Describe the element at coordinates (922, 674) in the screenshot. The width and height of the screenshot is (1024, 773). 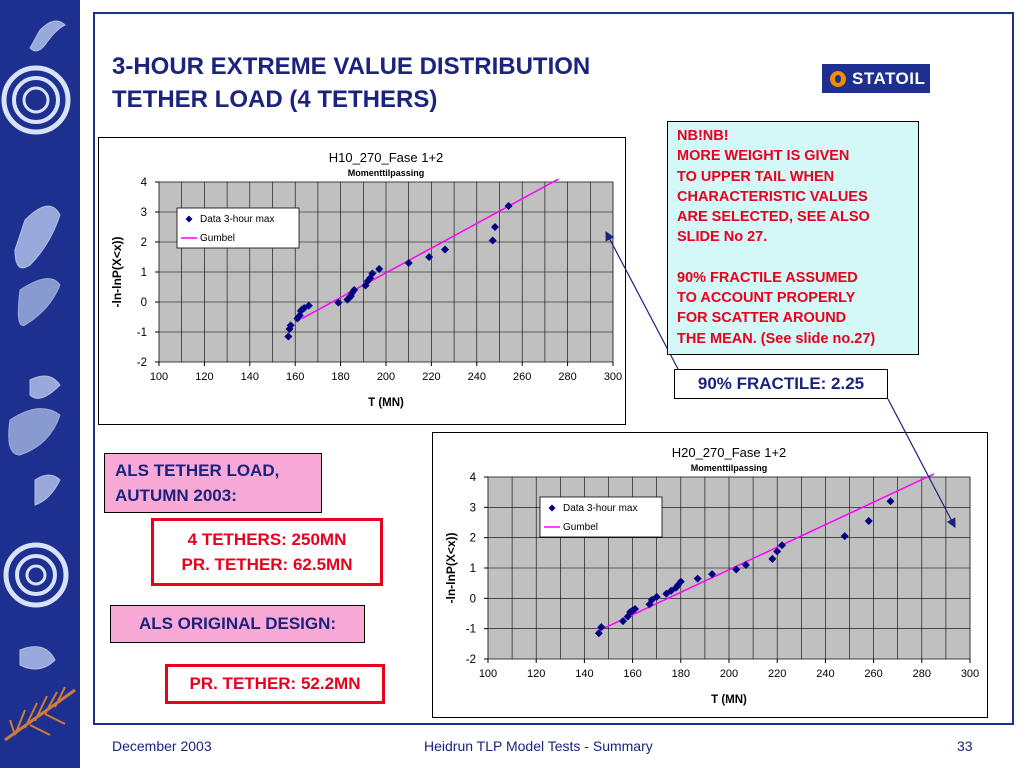
I see `x-tick-label: 280` at that location.